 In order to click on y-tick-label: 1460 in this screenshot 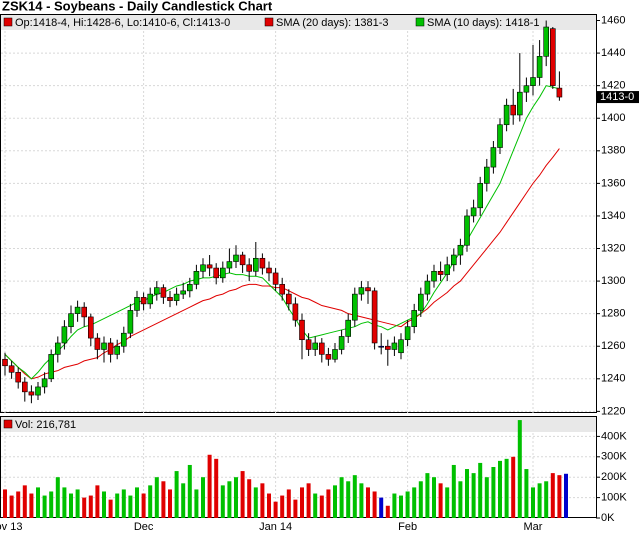, I will do `click(613, 20)`.